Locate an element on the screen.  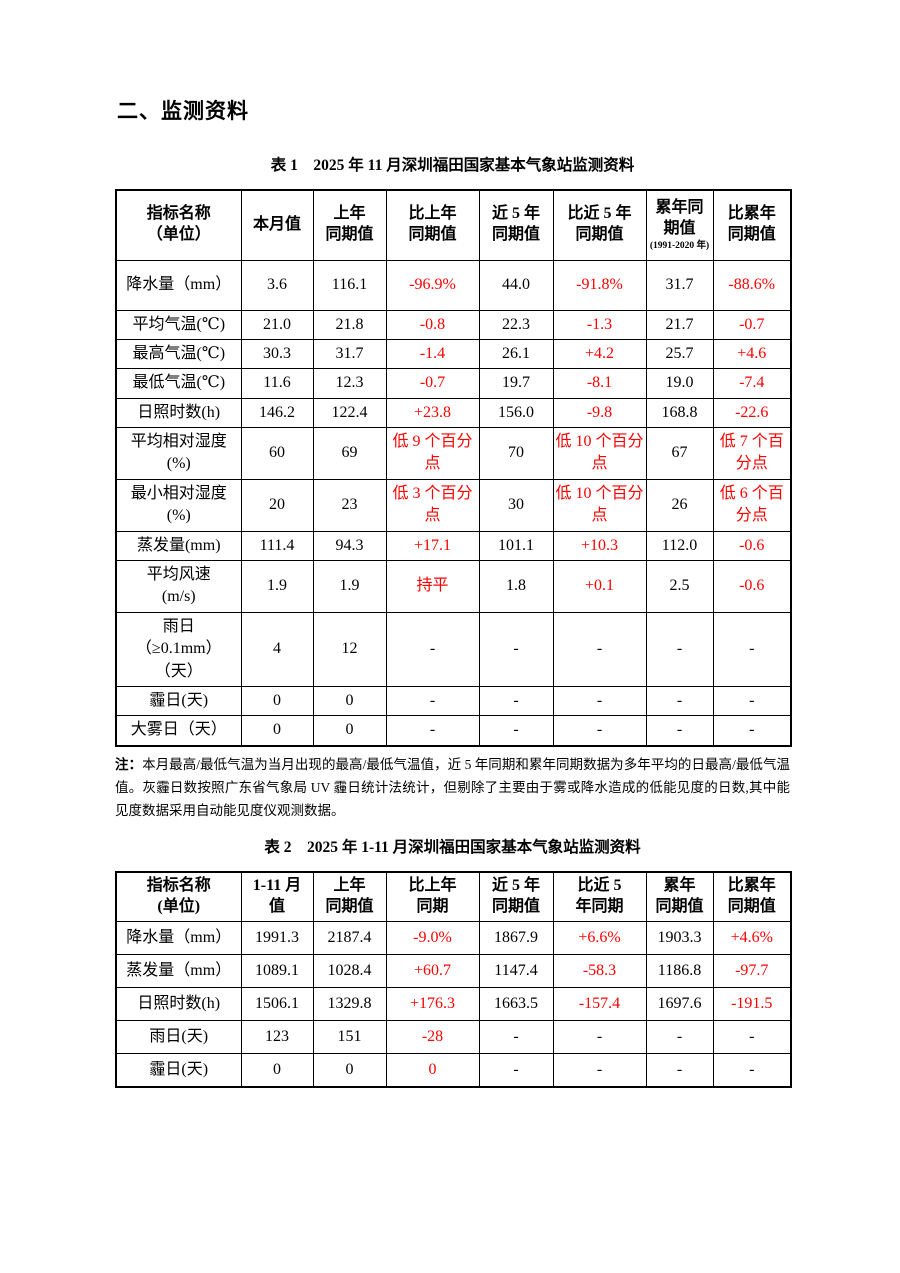
data-cell: 151 is located at coordinates (349, 1037).